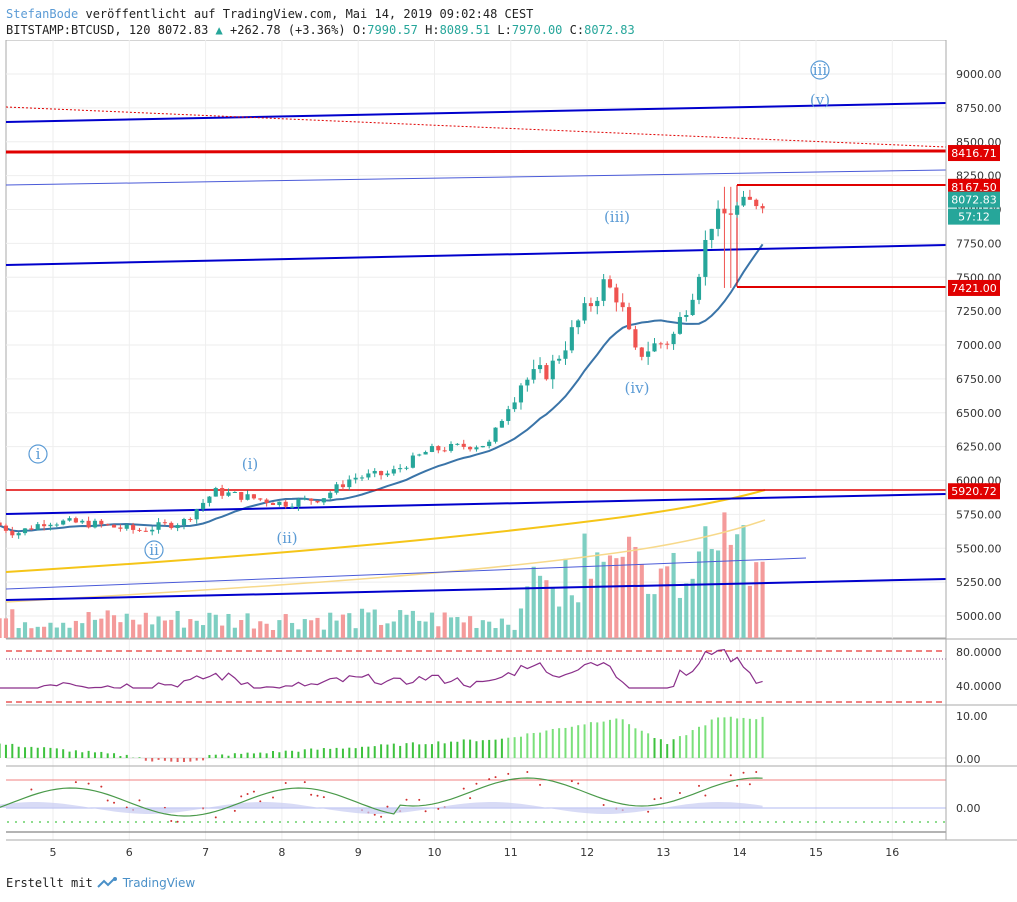  Describe the element at coordinates (816, 852) in the screenshot. I see `time-tick-label: 15` at that location.